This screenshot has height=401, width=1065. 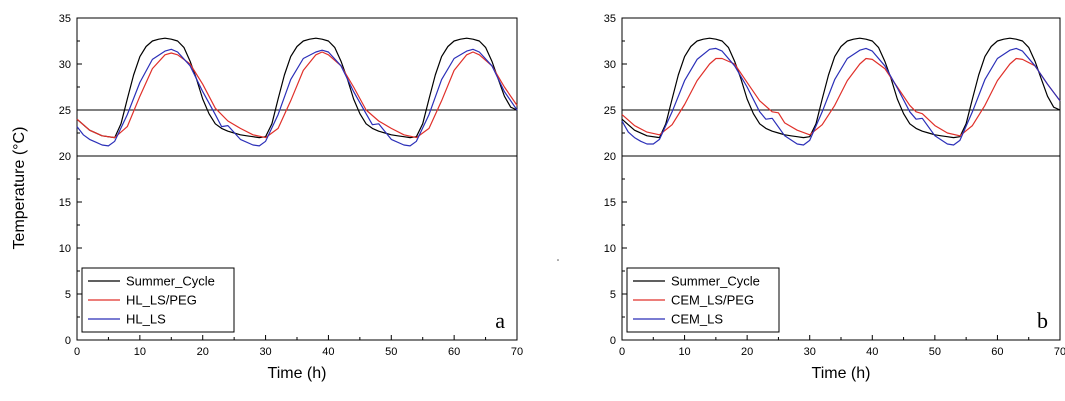 I want to click on y-axis-label: Temperature (°C), so click(x=19, y=188).